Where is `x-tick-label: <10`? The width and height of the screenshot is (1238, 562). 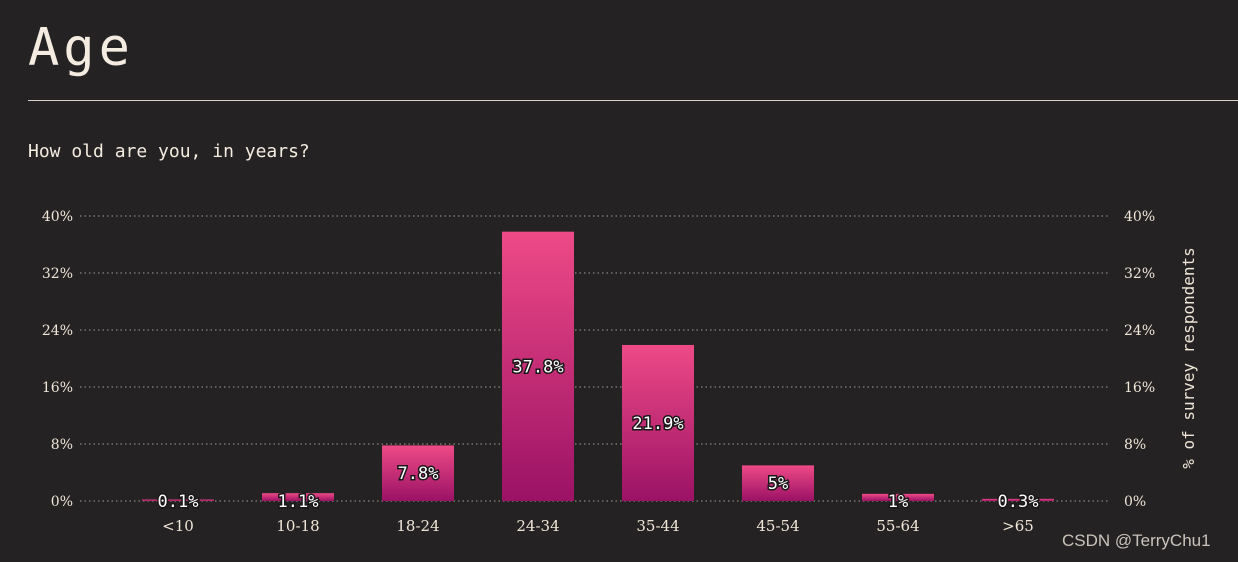 x-tick-label: <10 is located at coordinates (178, 526).